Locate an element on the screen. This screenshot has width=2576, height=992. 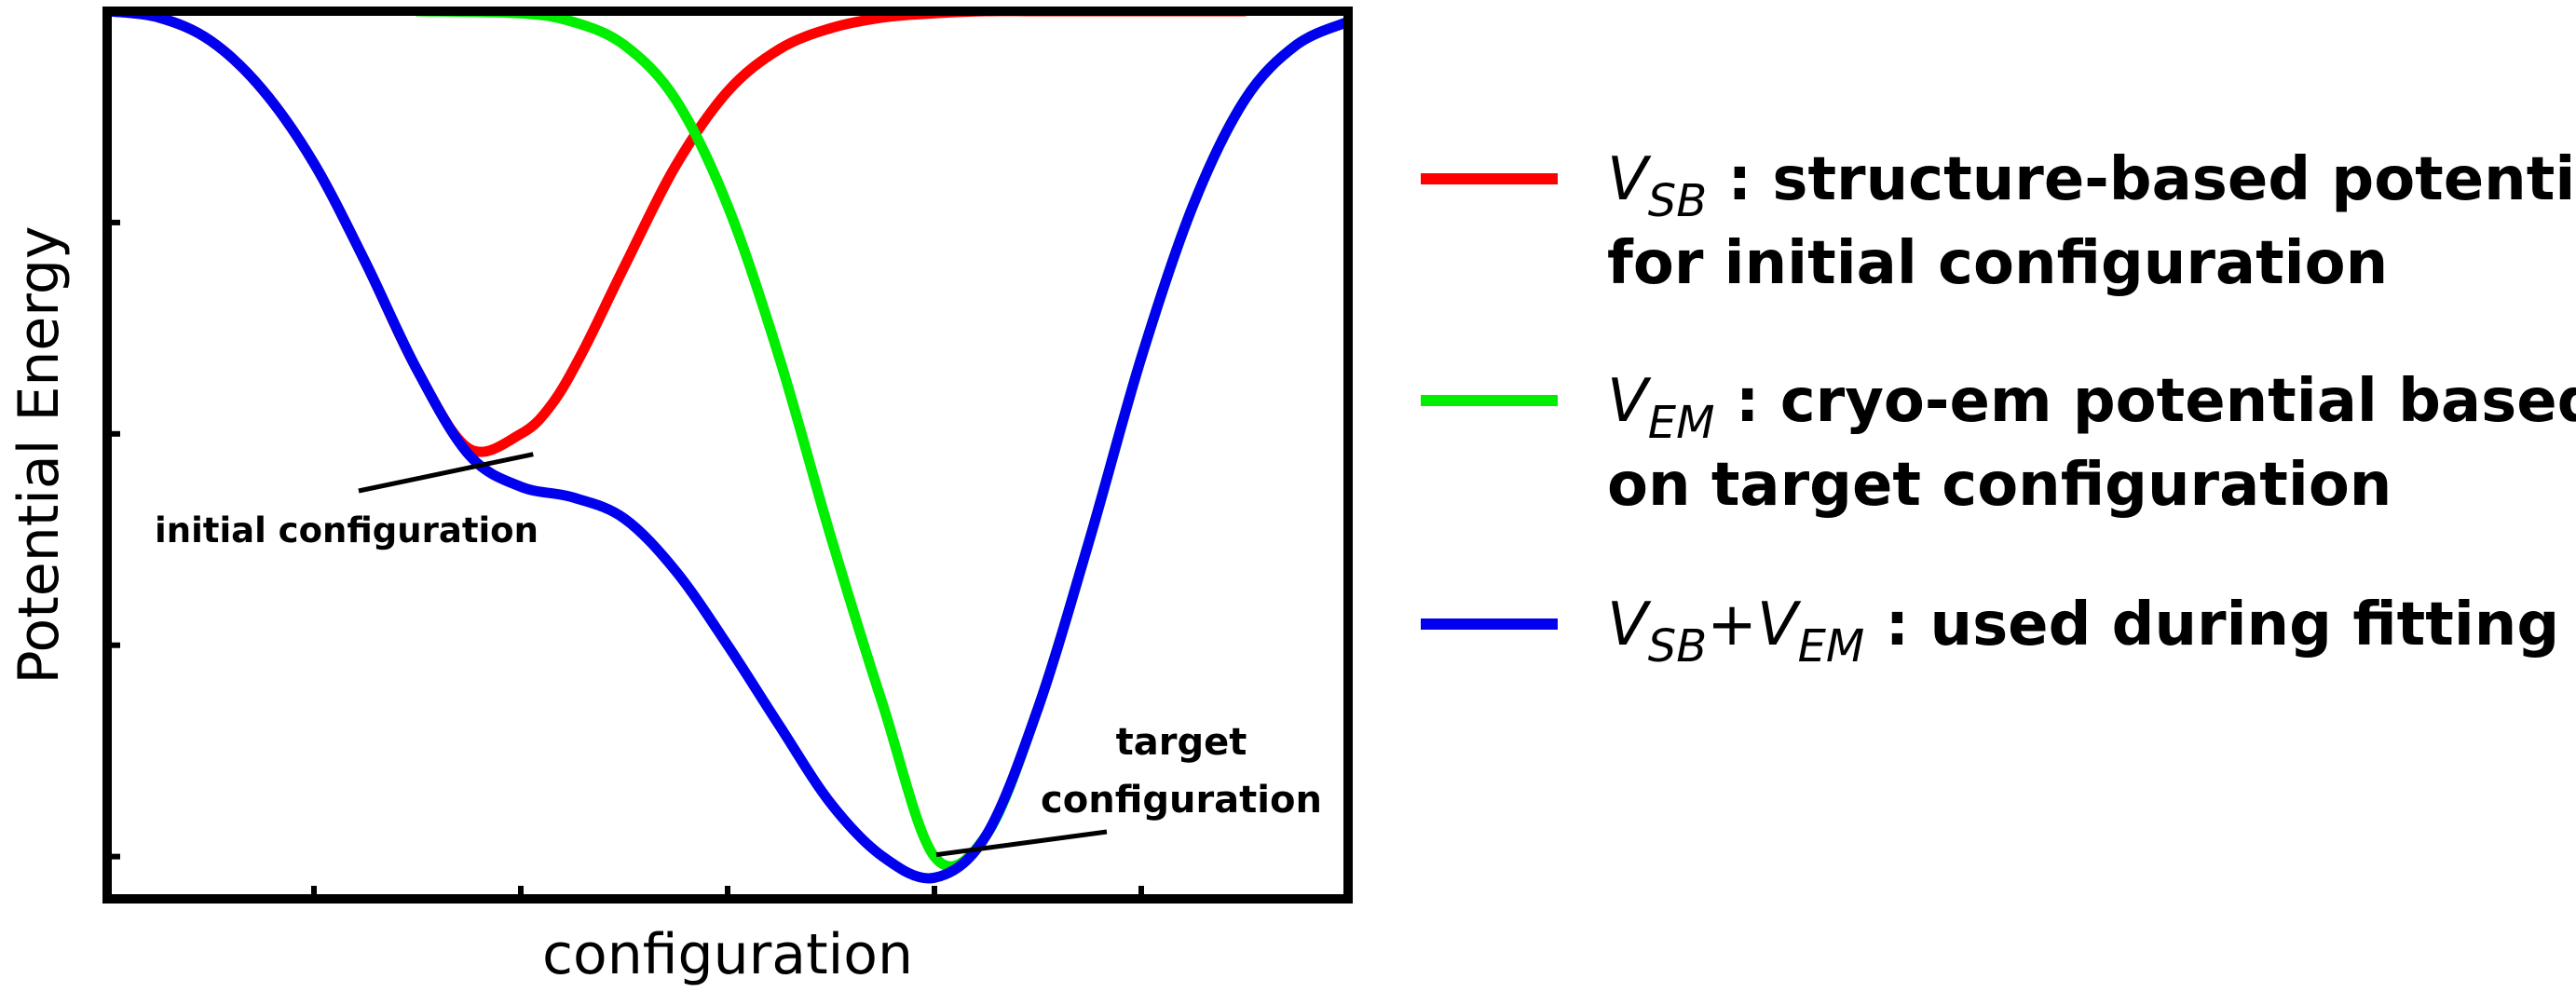
target-configuration-label-line: target is located at coordinates (1181, 742).